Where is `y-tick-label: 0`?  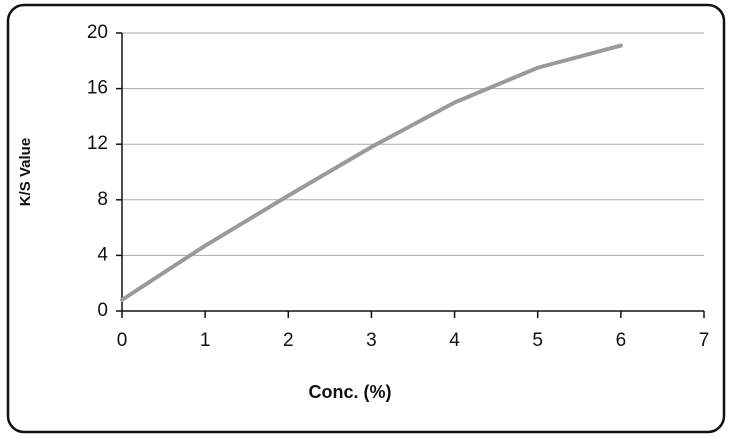 y-tick-label: 0 is located at coordinates (102, 310).